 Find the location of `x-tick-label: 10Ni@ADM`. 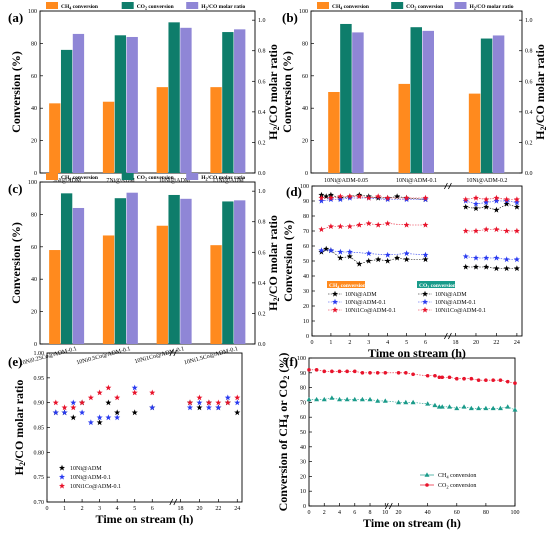

x-tick-label: 10Ni@ADM is located at coordinates (175, 181).